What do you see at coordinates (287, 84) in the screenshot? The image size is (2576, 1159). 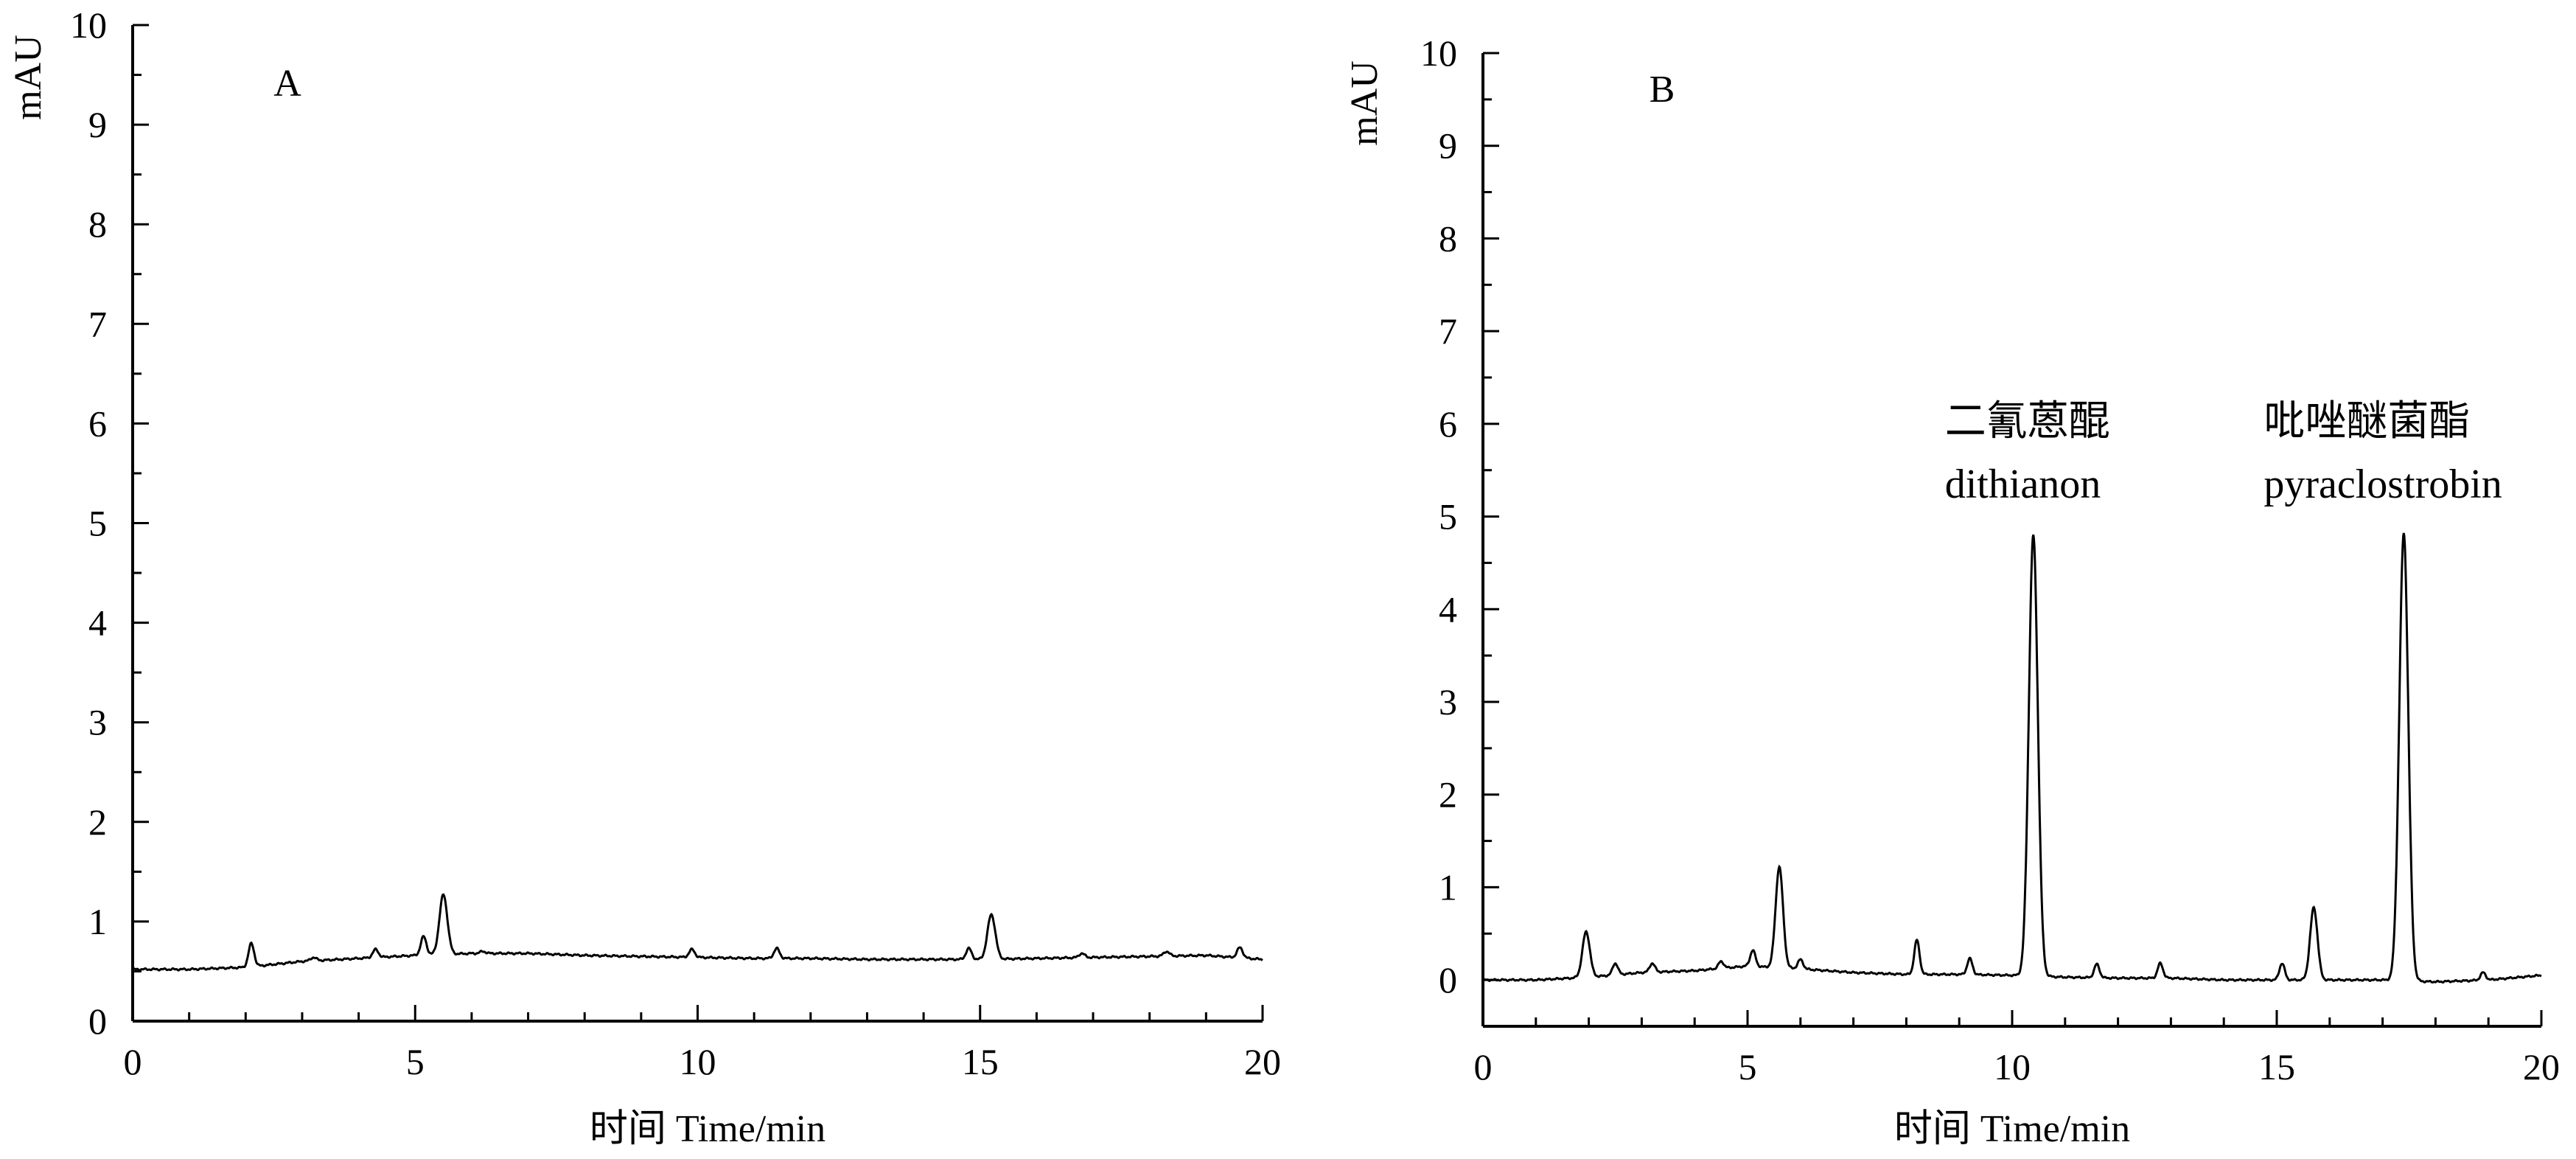 I see `panel-label: A` at bounding box center [287, 84].